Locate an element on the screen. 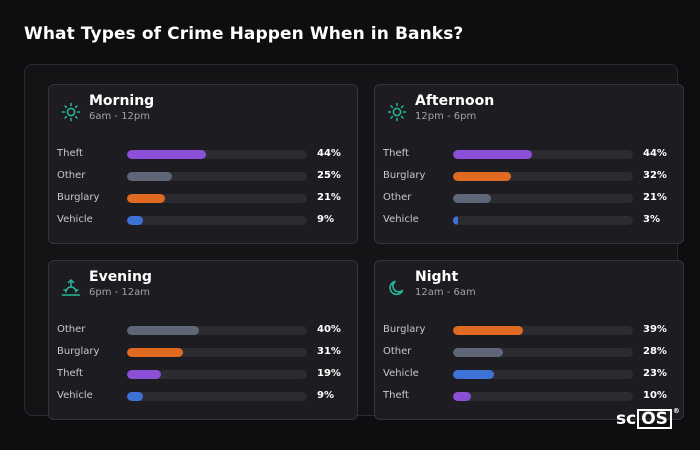 The width and height of the screenshot is (700, 450). bar-row-vehicle: Vehicle 23% is located at coordinates (528, 374).